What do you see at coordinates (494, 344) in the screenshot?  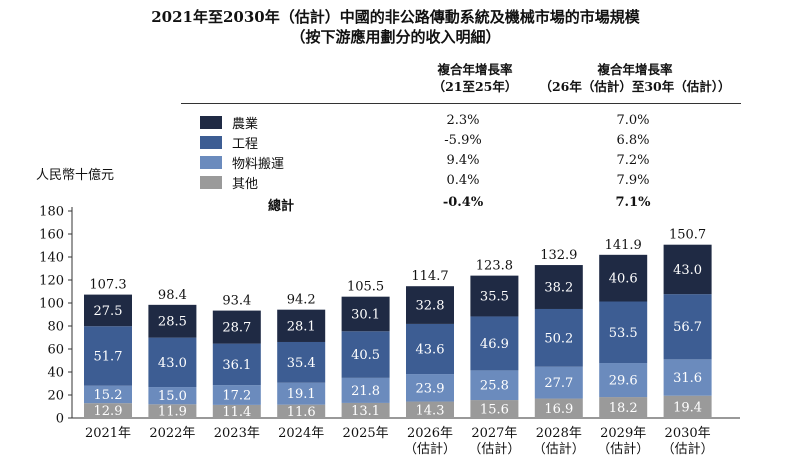 I see `bar-segment-value-label: 46.9` at bounding box center [494, 344].